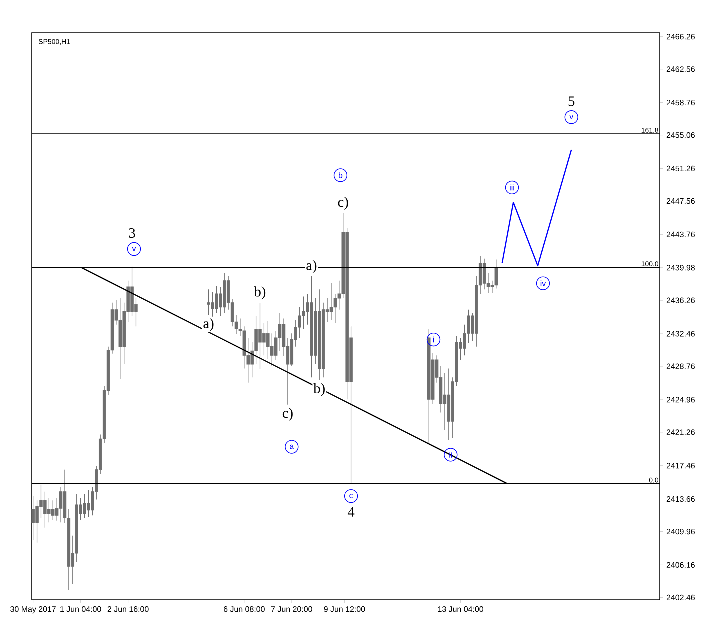 Image resolution: width=711 pixels, height=626 pixels. I want to click on annotation: 3, so click(132, 233).